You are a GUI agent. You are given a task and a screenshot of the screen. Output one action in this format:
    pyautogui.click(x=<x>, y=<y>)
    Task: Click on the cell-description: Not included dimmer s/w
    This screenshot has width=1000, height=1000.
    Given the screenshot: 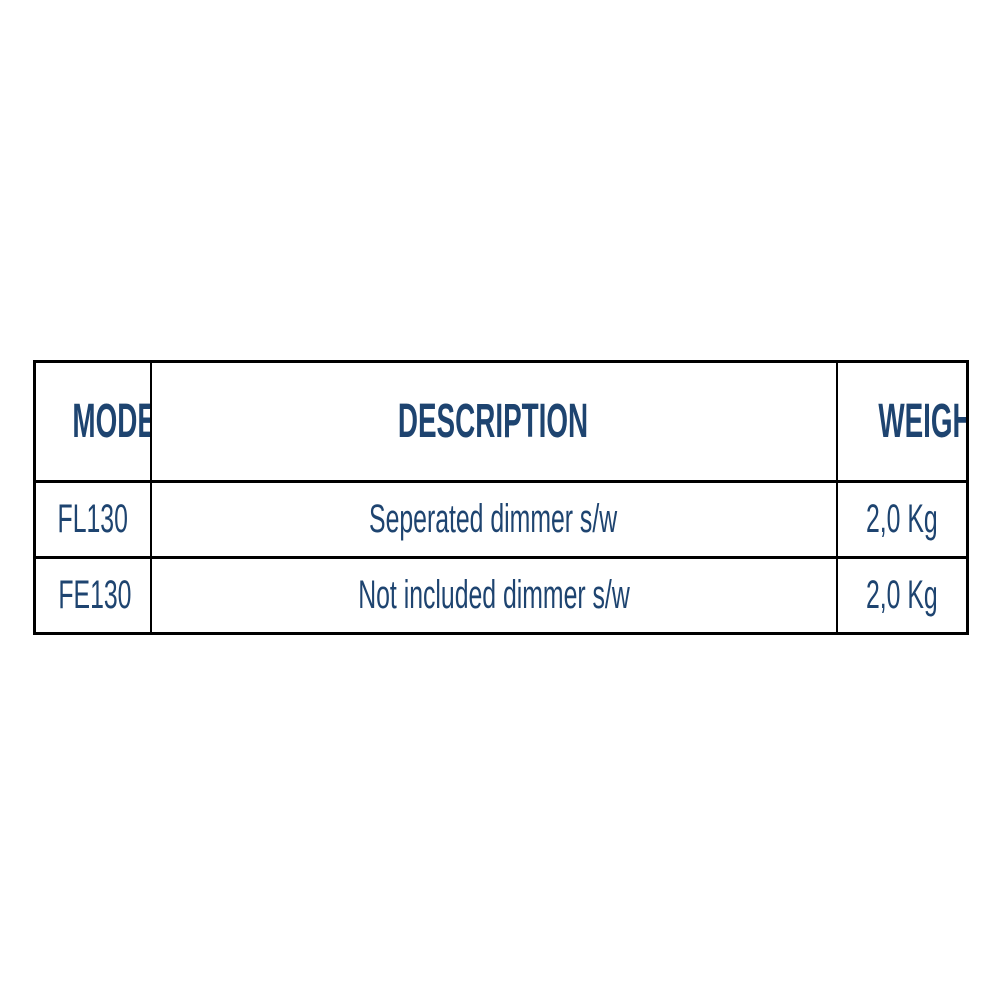 What is the action you would take?
    pyautogui.click(x=493, y=595)
    